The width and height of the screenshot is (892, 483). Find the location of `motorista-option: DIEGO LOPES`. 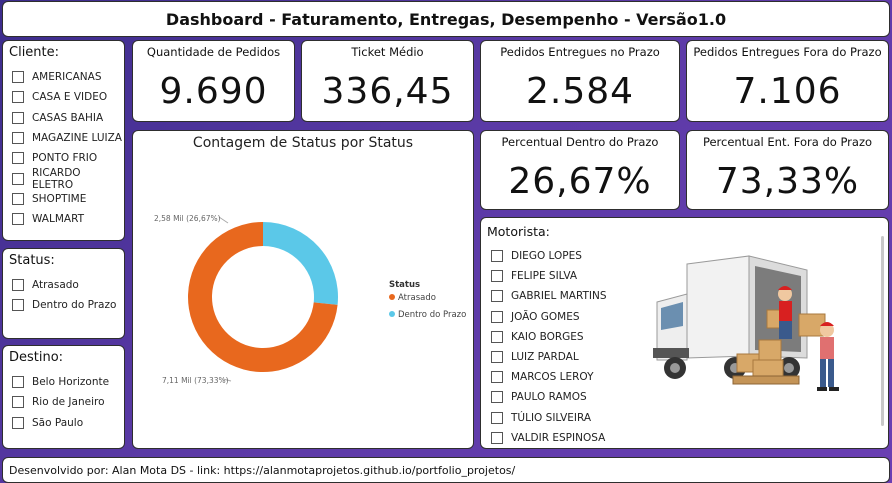

motorista-option: DIEGO LOPES is located at coordinates (549, 256).